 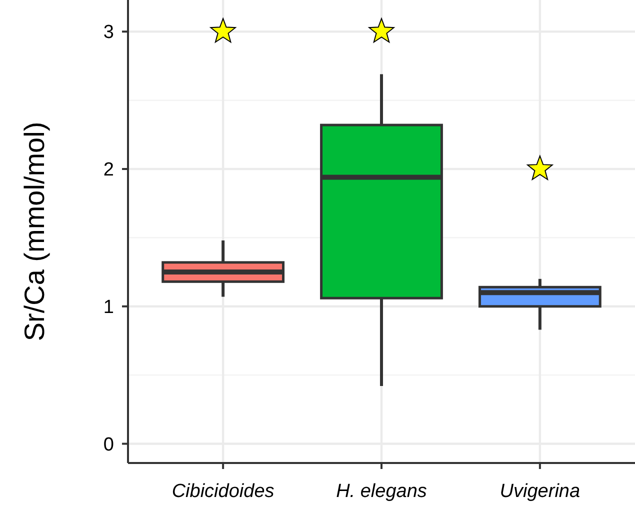 What do you see at coordinates (223, 491) in the screenshot?
I see `x-tick-label: Cibicidoides` at bounding box center [223, 491].